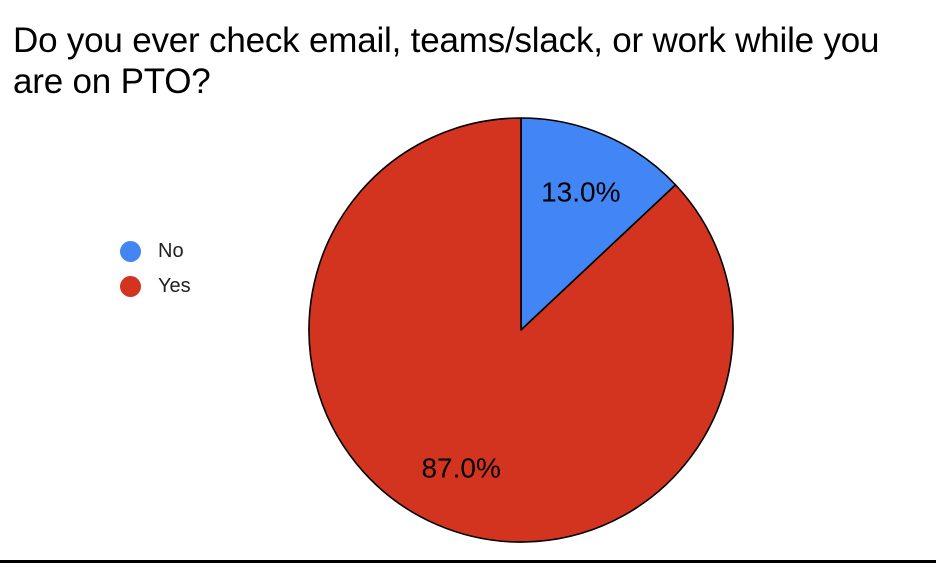  Describe the element at coordinates (468, 561) in the screenshot. I see `bottom-border` at that location.